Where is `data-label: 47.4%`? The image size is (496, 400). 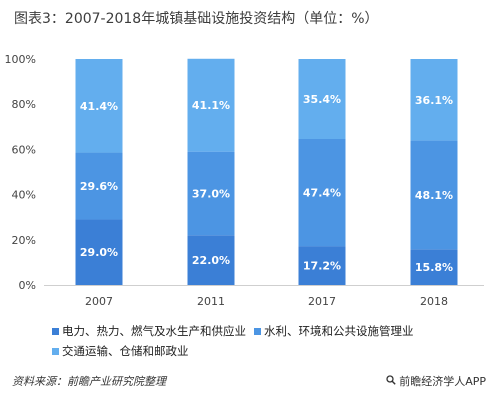 data-label: 47.4% is located at coordinates (322, 193).